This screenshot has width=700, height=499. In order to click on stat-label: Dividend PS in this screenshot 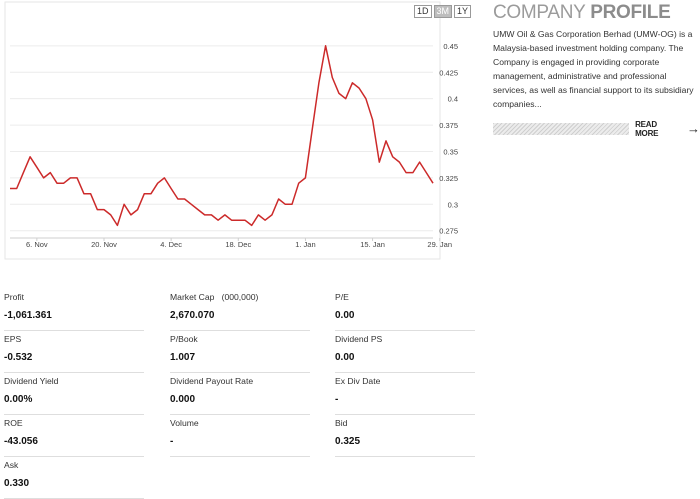, I will do `click(359, 339)`.